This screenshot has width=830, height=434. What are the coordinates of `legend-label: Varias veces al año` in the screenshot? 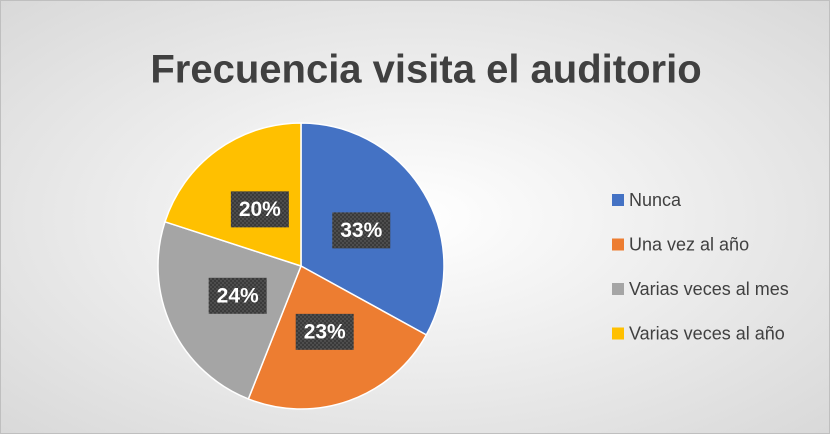 It's located at (707, 333).